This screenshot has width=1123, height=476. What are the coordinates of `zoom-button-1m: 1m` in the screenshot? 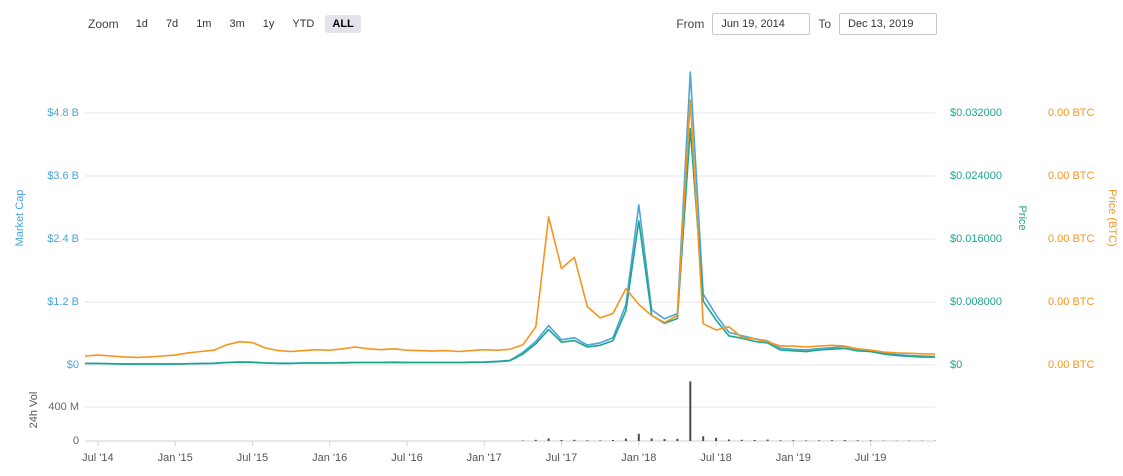 It's located at (204, 24).